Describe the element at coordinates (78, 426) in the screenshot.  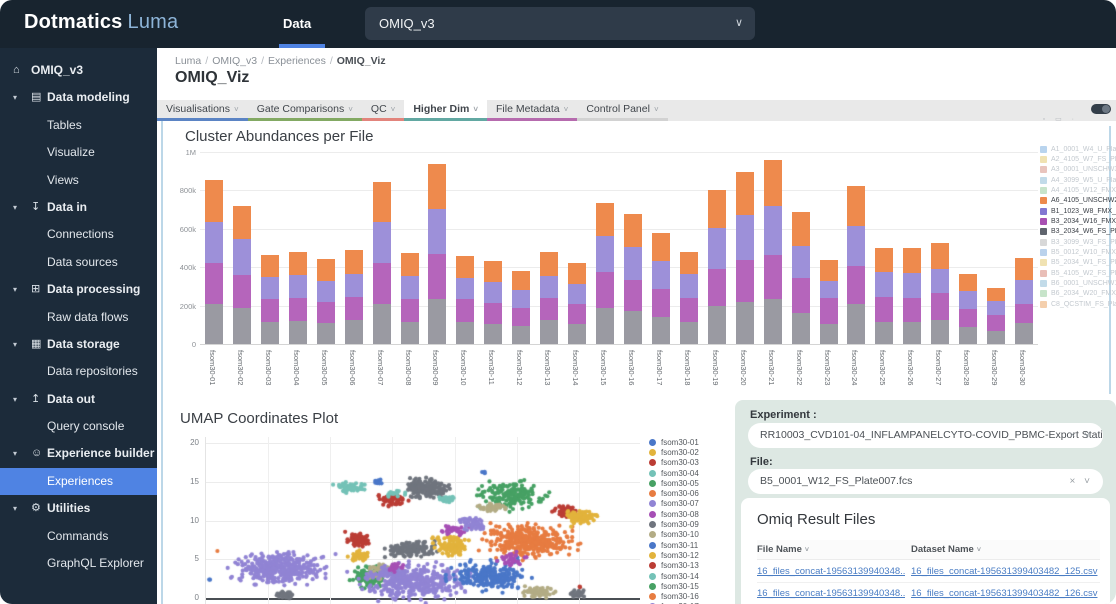
I see `sidebar-item-query-console: Query console` at that location.